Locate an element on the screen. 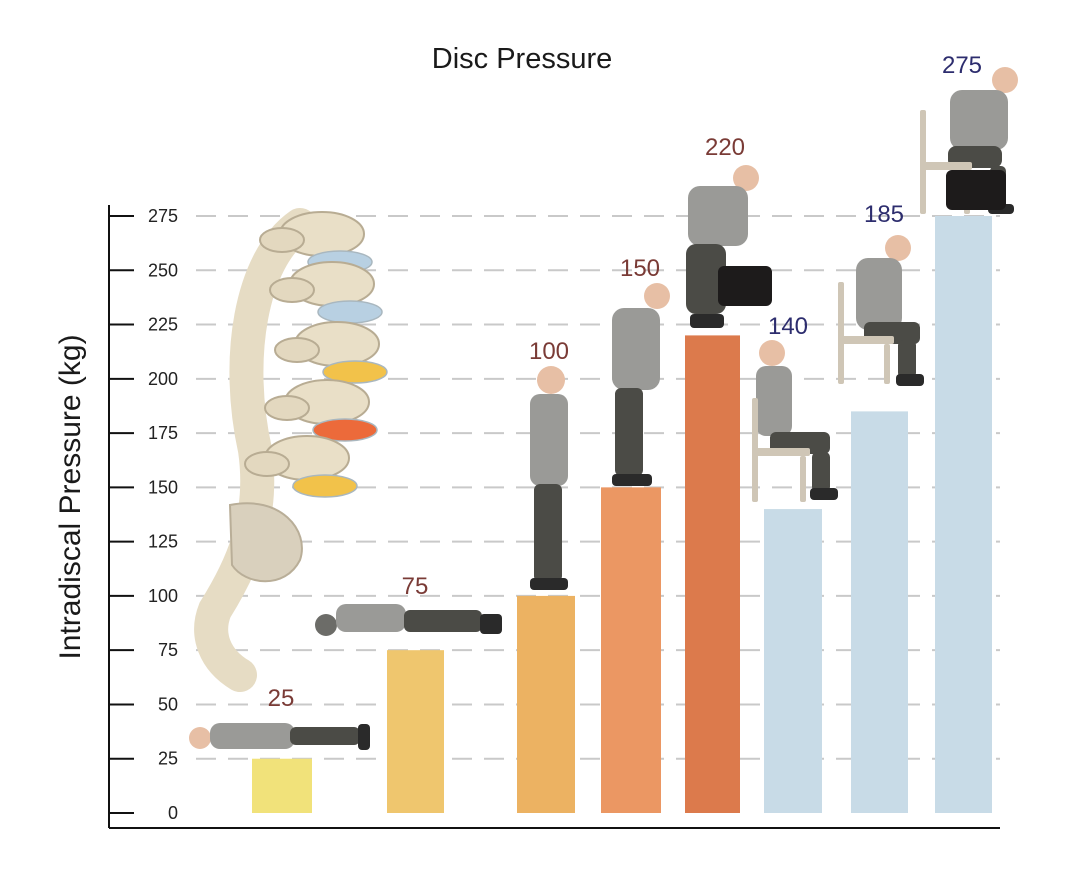  lying-supine-figure is located at coordinates (279, 736).